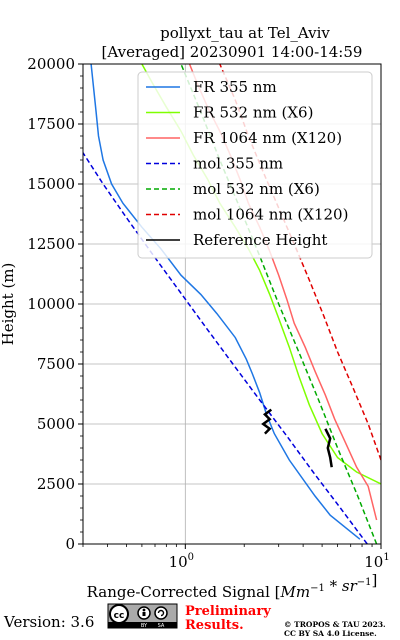 The width and height of the screenshot is (400, 640). I want to click on cc-badge-strip, so click(142, 625).